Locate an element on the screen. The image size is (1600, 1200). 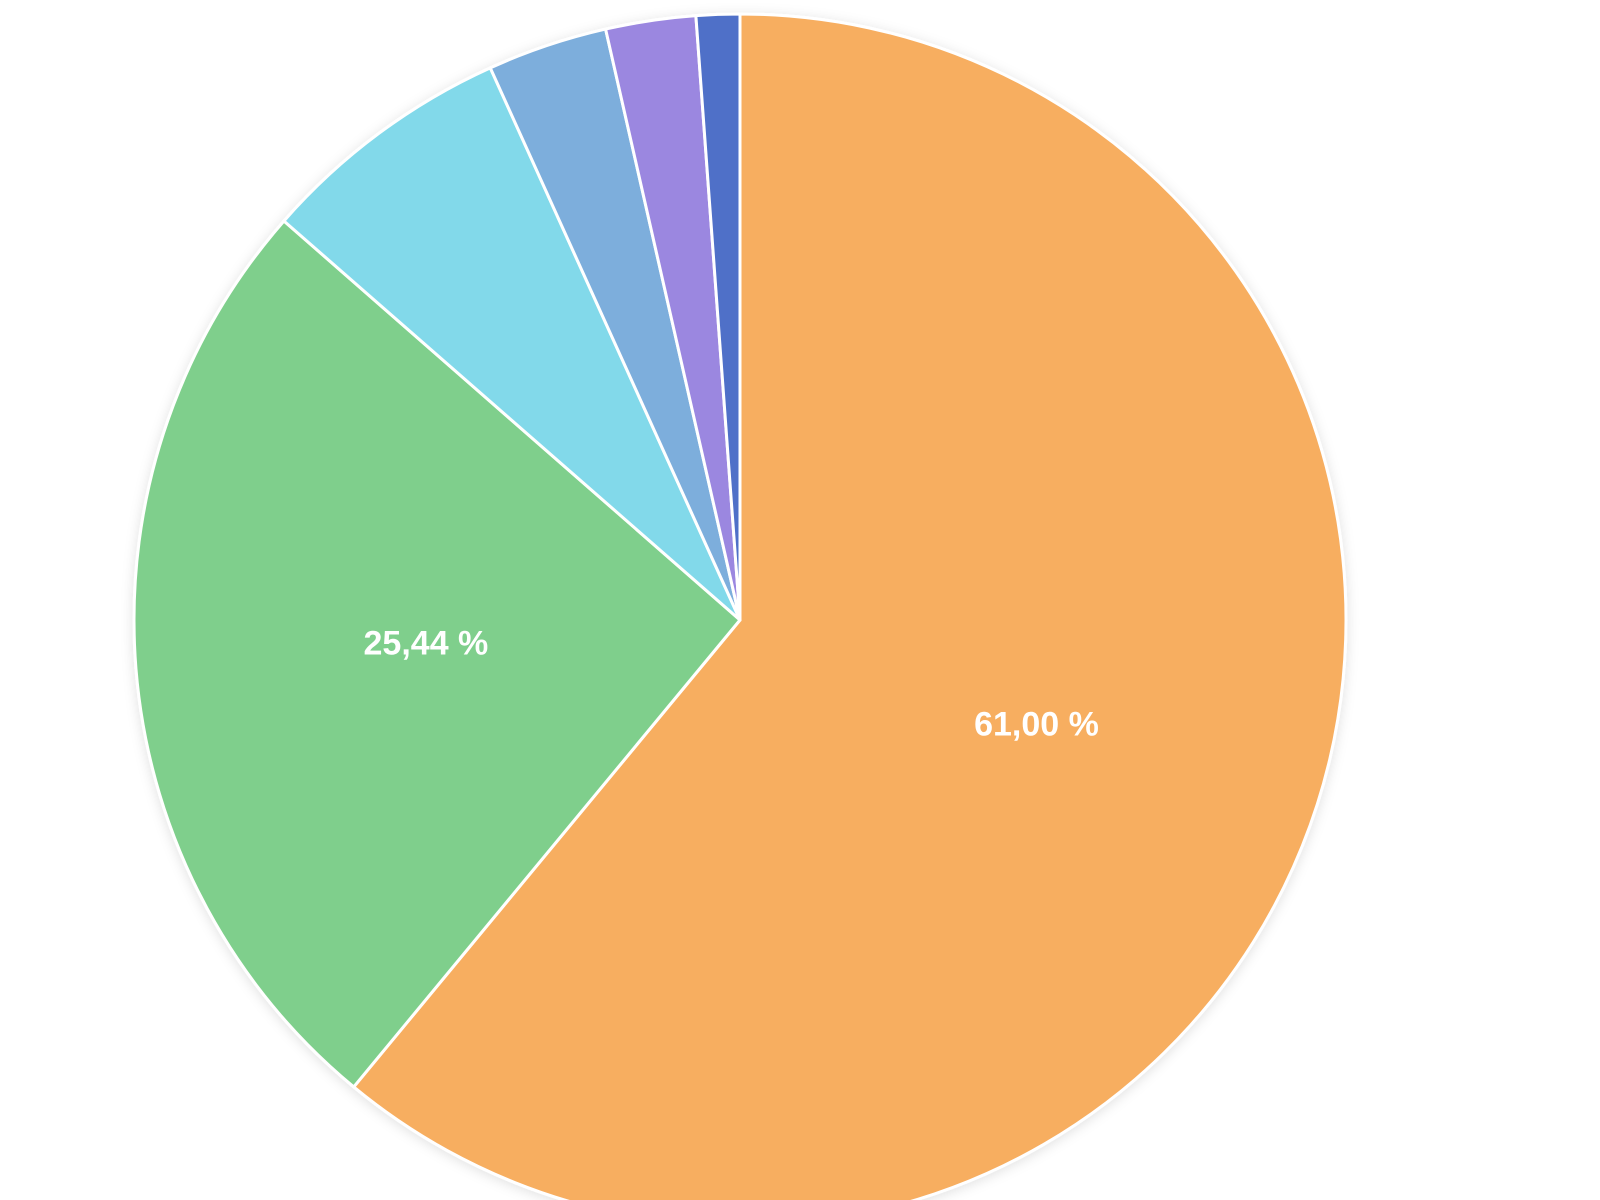
data-label: 61,00 % is located at coordinates (1036, 725).